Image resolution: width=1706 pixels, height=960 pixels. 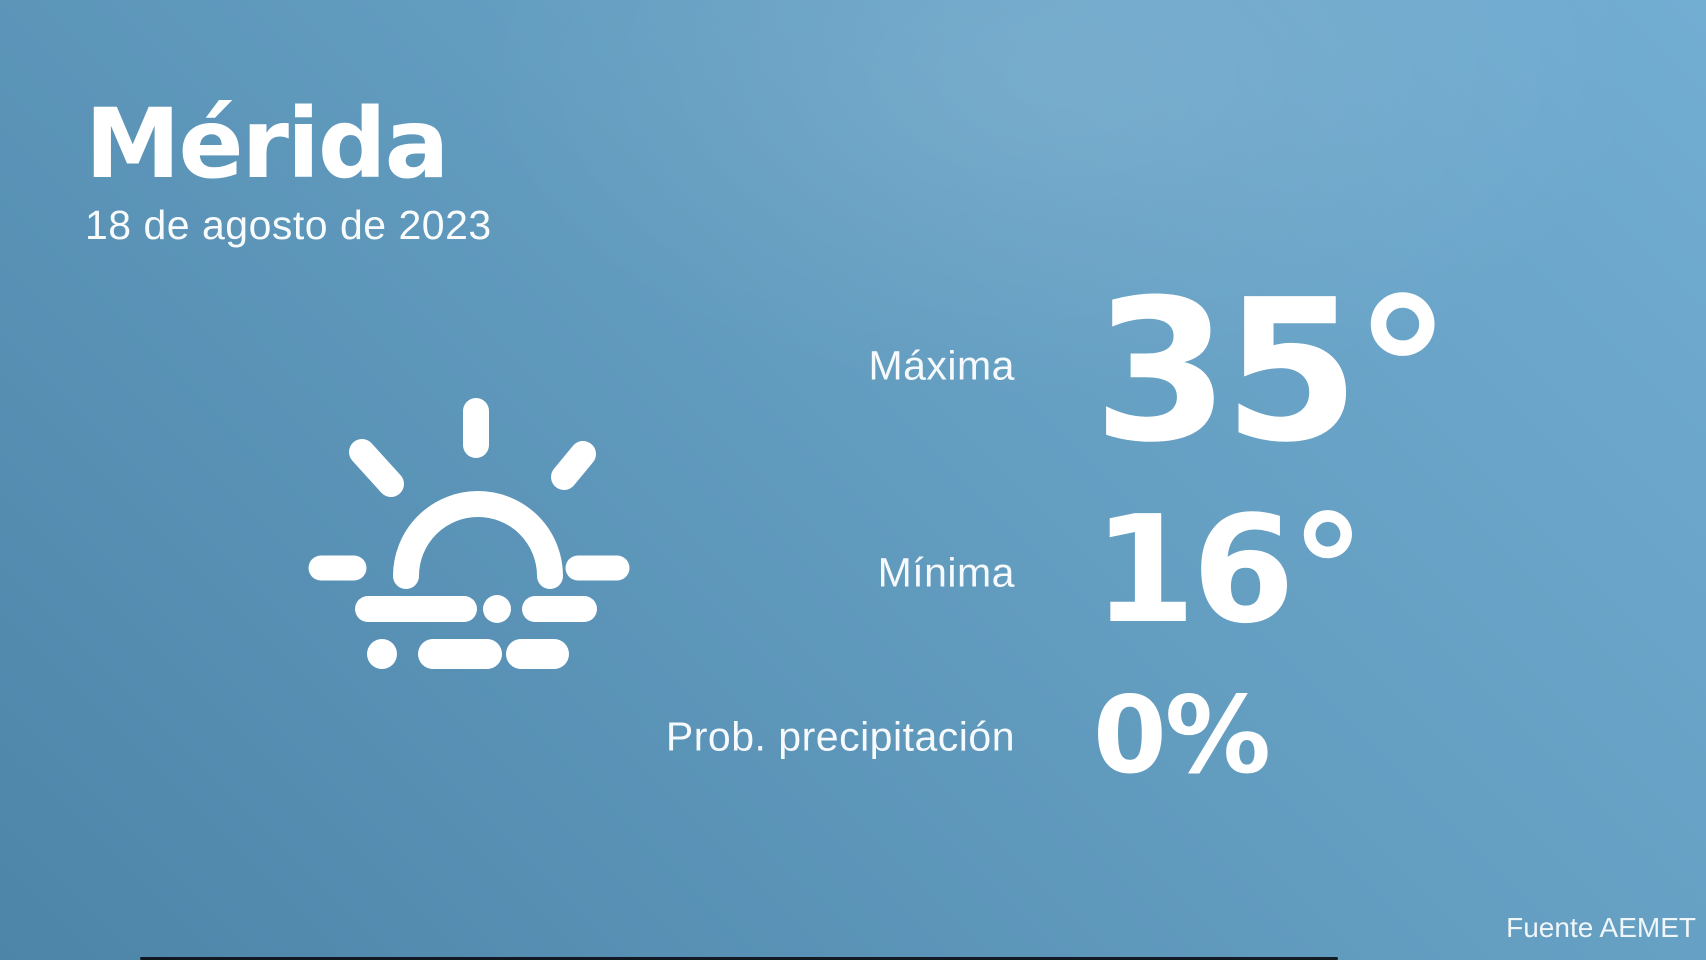 I want to click on sun-arc, so click(x=478, y=540).